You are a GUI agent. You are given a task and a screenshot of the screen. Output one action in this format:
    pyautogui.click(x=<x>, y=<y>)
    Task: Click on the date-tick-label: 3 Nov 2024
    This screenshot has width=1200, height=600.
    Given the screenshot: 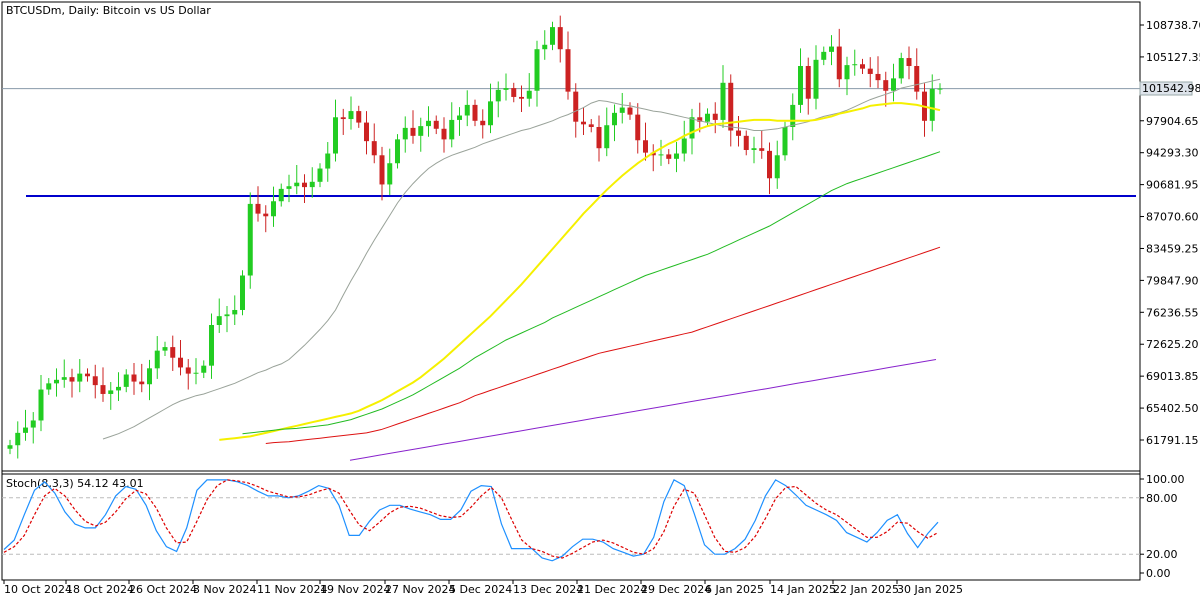 What is the action you would take?
    pyautogui.click(x=224, y=589)
    